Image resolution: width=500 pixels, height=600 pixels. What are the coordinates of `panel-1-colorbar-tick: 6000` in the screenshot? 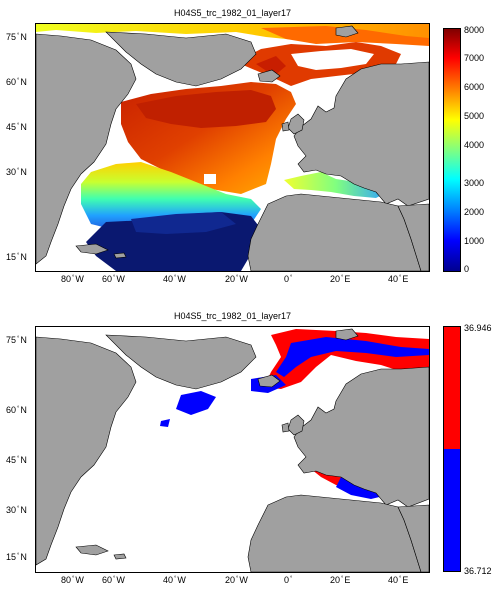 It's located at (474, 87).